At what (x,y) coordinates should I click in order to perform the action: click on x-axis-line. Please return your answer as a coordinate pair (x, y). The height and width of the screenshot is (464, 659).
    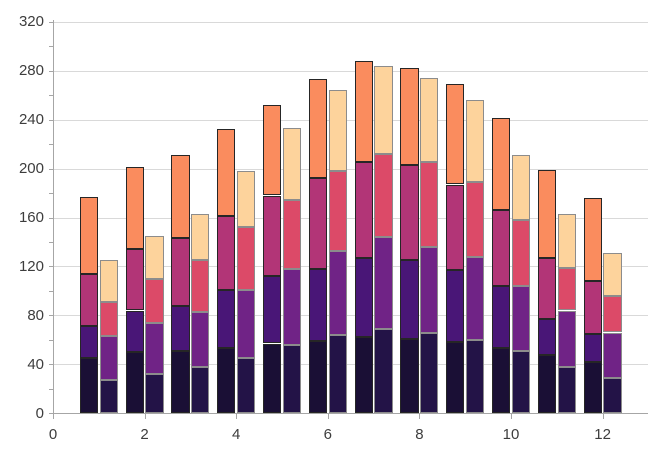
    Looking at the image, I should click on (351, 414).